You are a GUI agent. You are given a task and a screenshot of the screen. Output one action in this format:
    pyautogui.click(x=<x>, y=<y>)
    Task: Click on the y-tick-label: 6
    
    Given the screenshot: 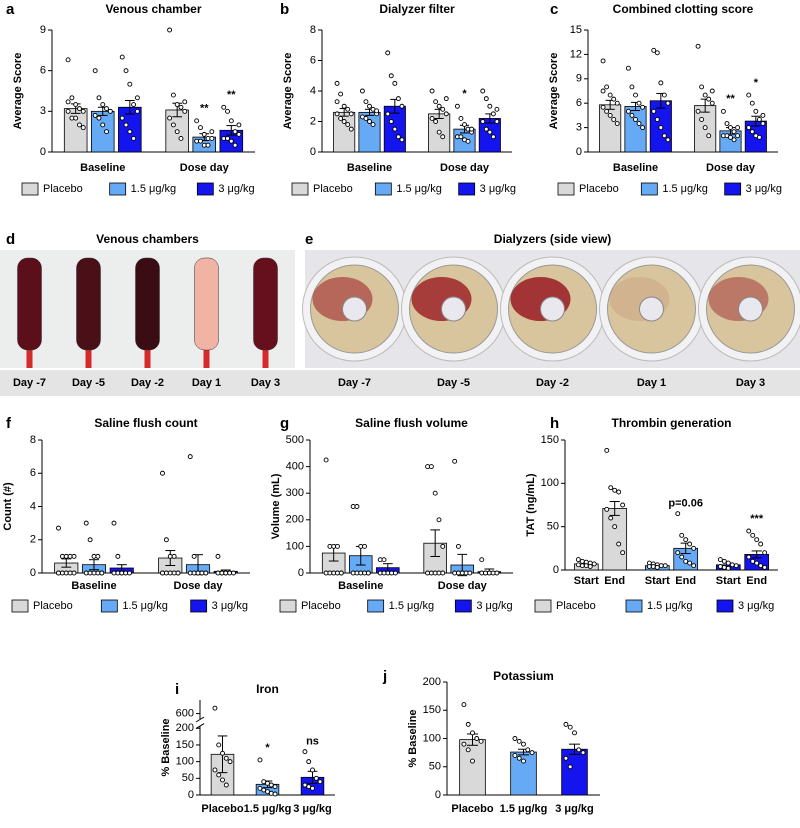 What is the action you would take?
    pyautogui.click(x=313, y=60)
    